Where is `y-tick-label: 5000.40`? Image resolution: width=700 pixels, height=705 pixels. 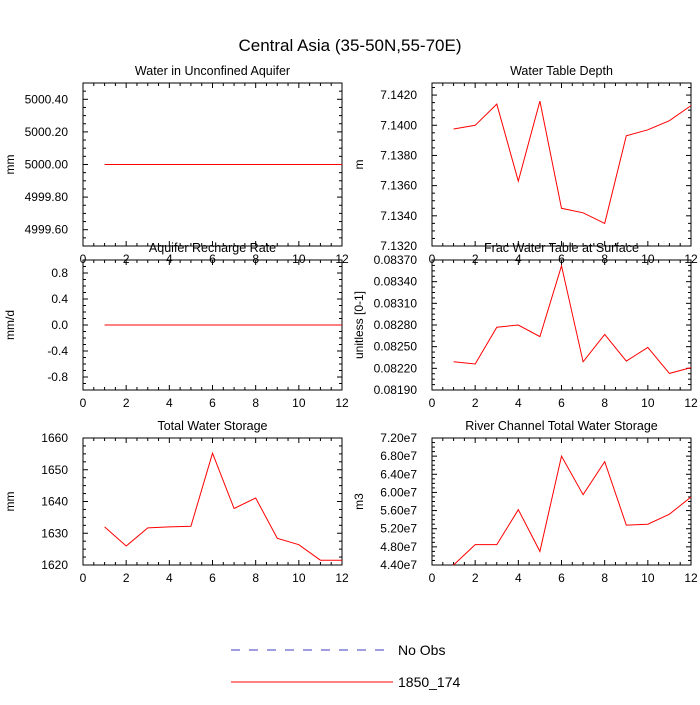 y-tick-label: 5000.40 is located at coordinates (47, 99).